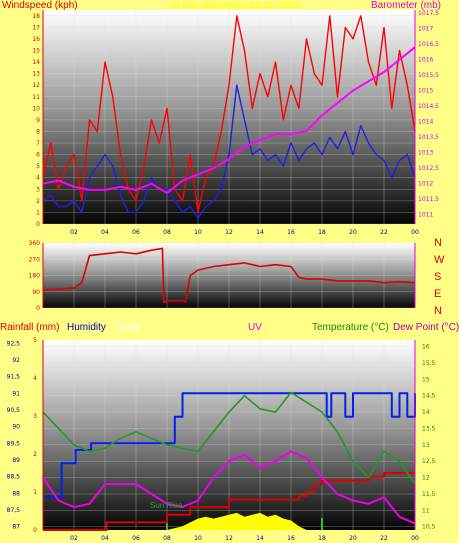  Describe the element at coordinates (14, 443) in the screenshot. I see `humidity-tick-label: 89,5` at that location.